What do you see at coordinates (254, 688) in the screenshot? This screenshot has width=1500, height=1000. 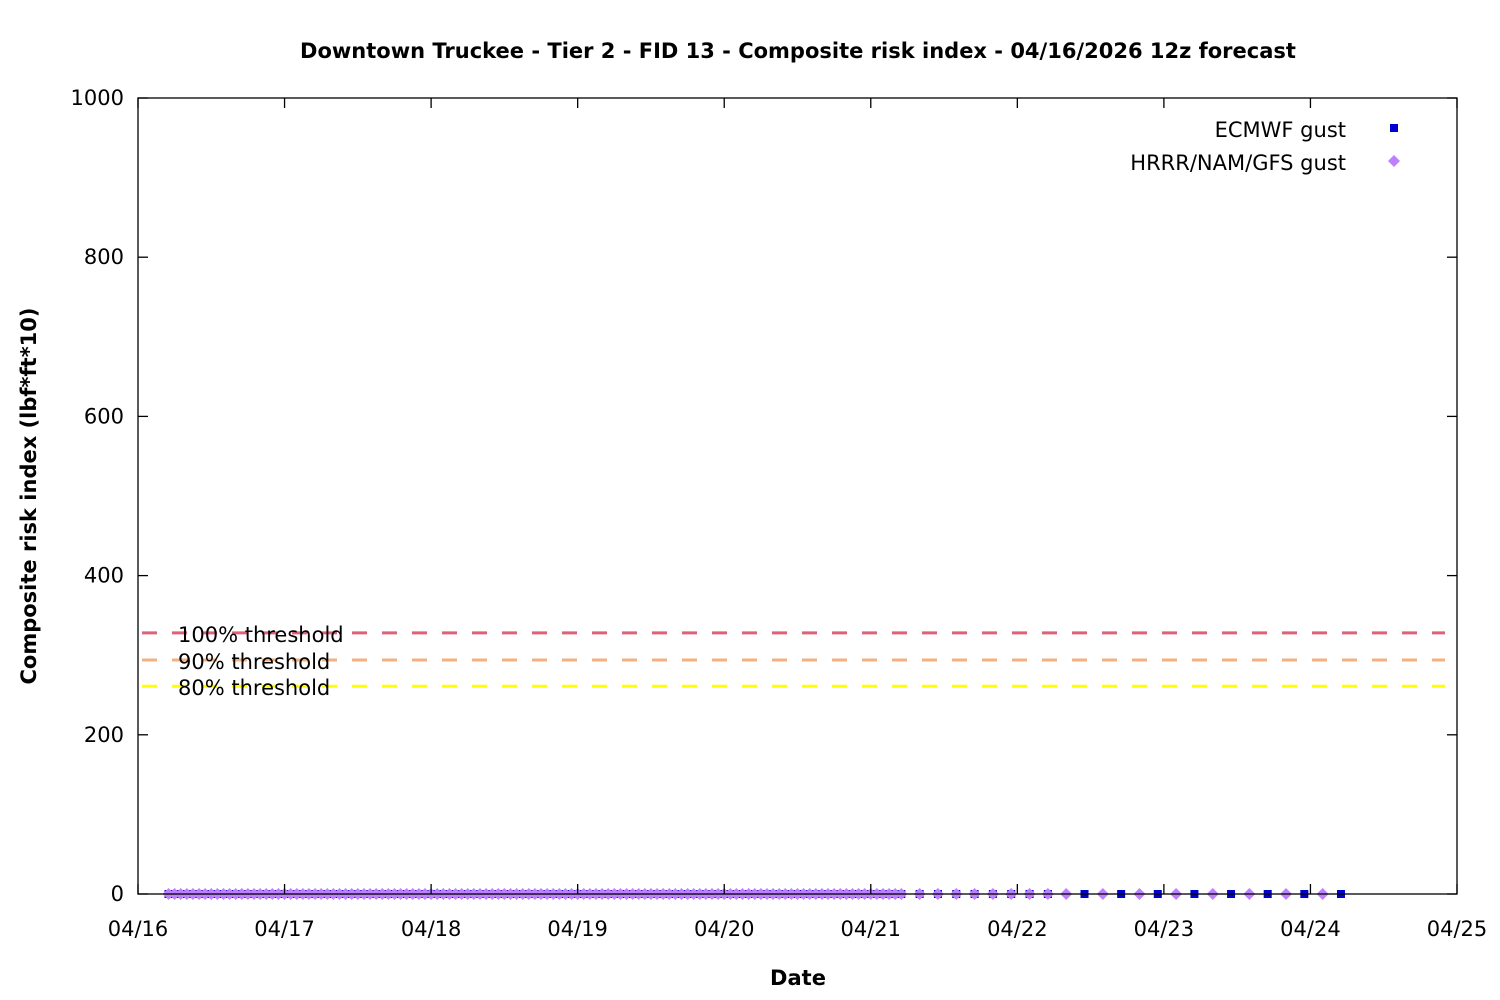 I see `threshold-label: 80% threshold` at bounding box center [254, 688].